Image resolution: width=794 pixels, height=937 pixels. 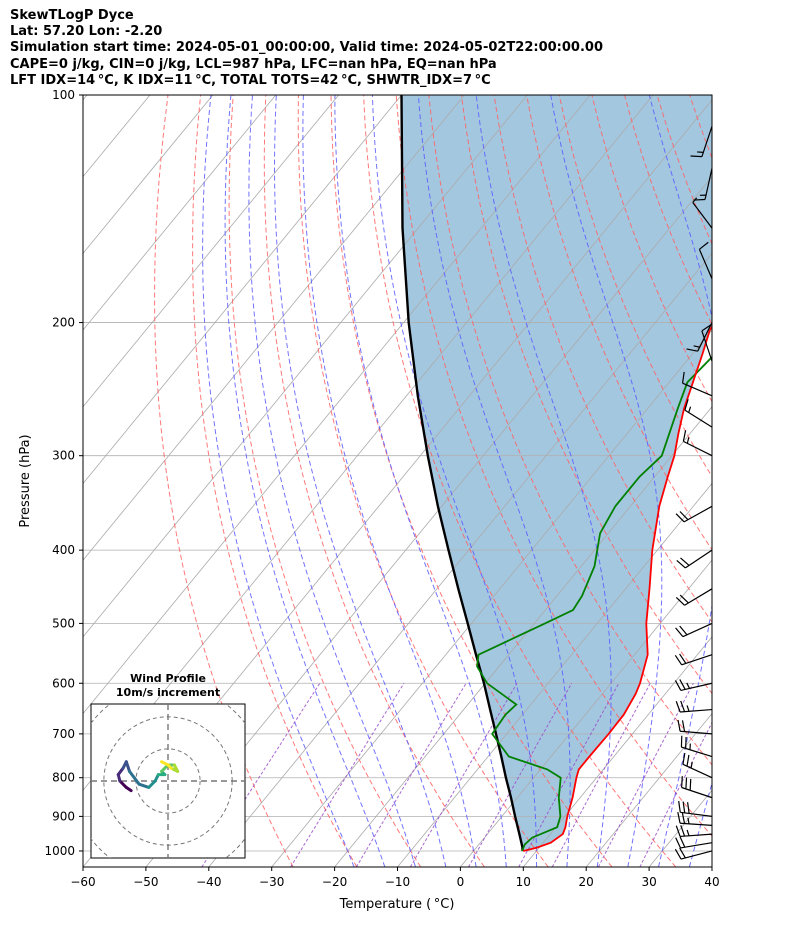 I want to click on wind-barbs, so click(x=693, y=493).